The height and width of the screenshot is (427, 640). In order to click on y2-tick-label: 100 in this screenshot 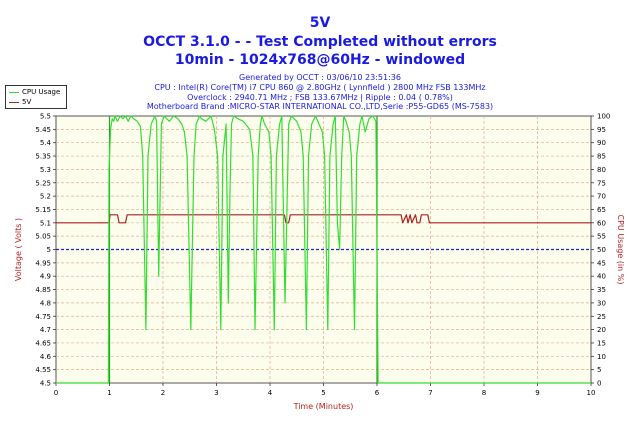, I will do `click(603, 117)`.